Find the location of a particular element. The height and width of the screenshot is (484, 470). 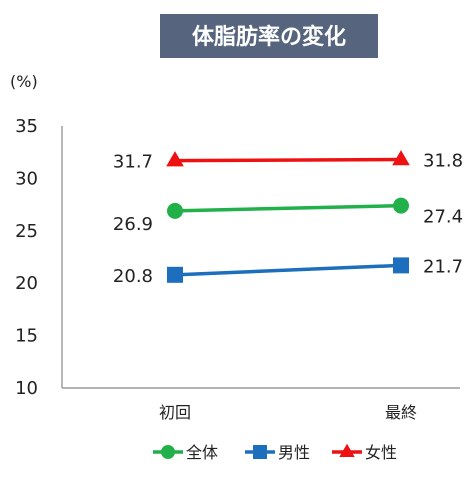

x-tick-label: 最終 is located at coordinates (401, 412).